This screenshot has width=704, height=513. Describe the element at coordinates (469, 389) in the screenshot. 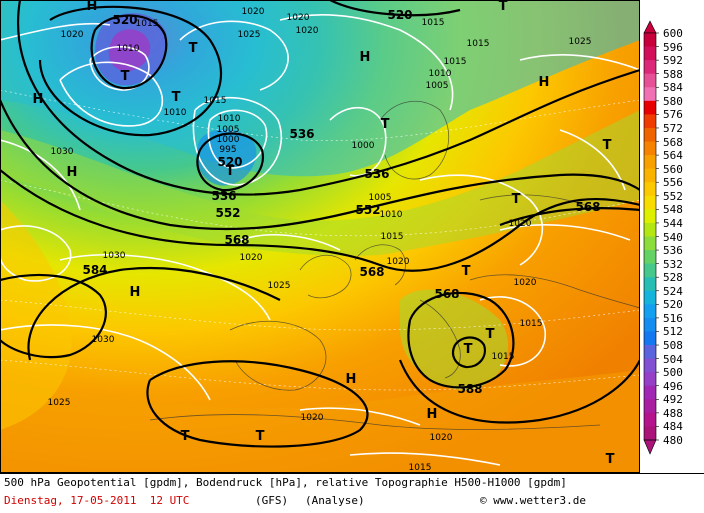

I see `geo-label: 588` at that location.